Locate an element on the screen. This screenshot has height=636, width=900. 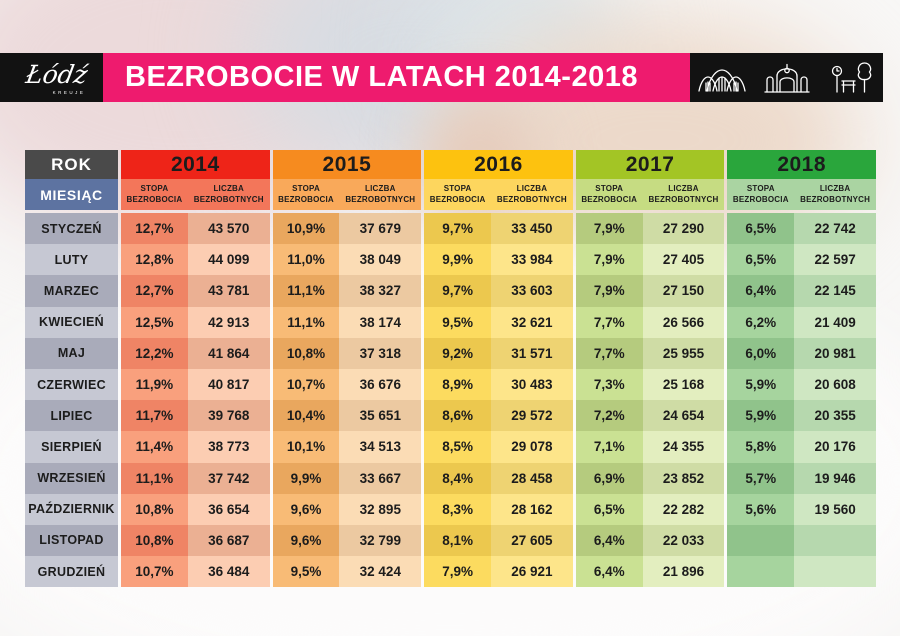
data-row: 7,1% 24 355 is located at coordinates (650, 447).